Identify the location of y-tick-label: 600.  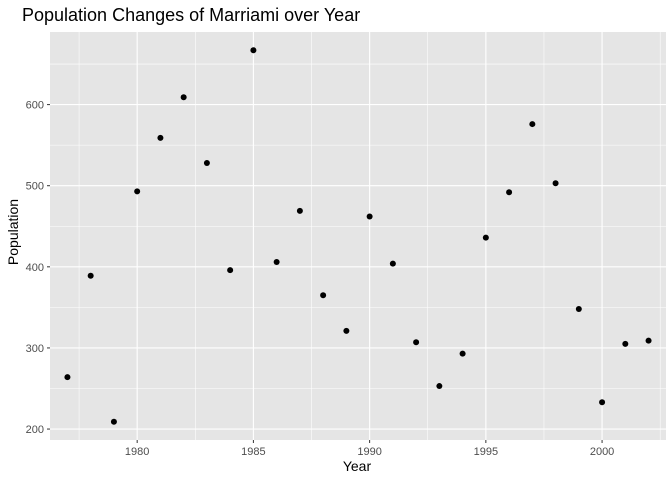
(35, 106).